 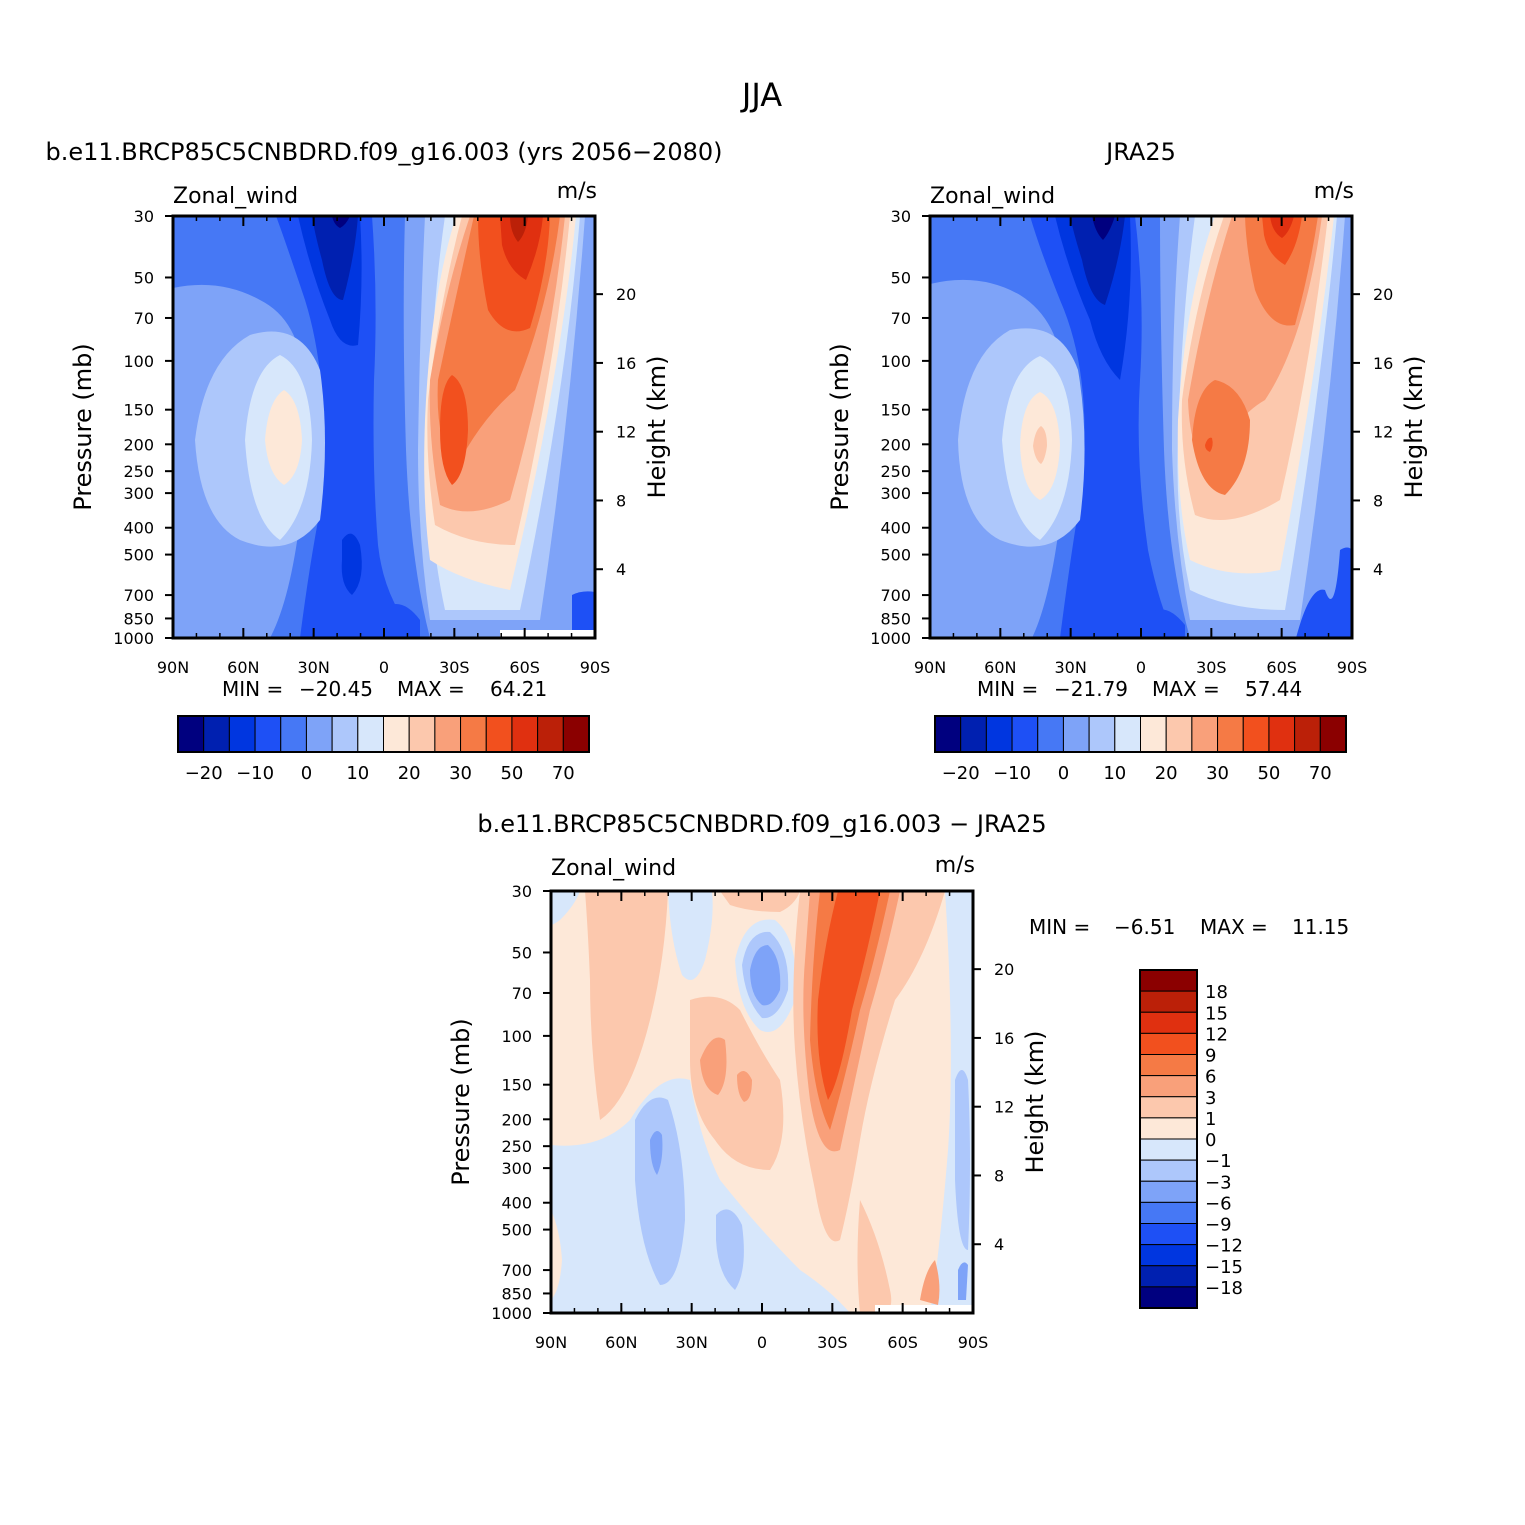 I want to click on contour-neg3-east, so click(x=962, y=1160).